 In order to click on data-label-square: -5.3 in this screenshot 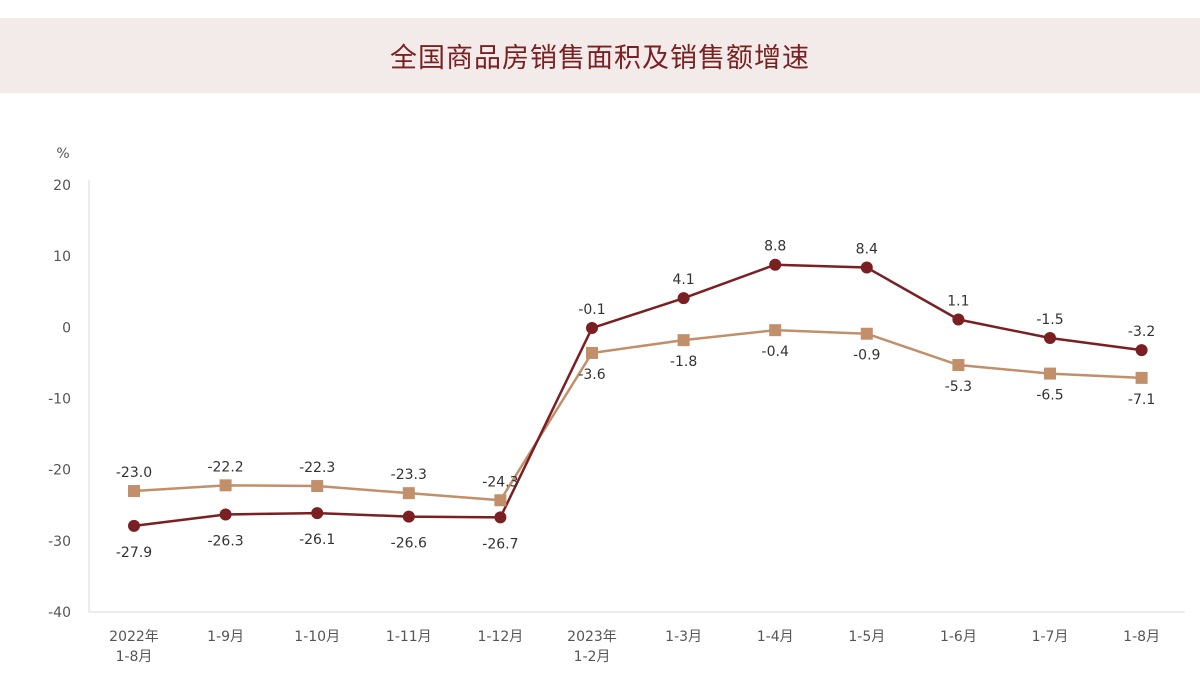, I will do `click(958, 387)`.